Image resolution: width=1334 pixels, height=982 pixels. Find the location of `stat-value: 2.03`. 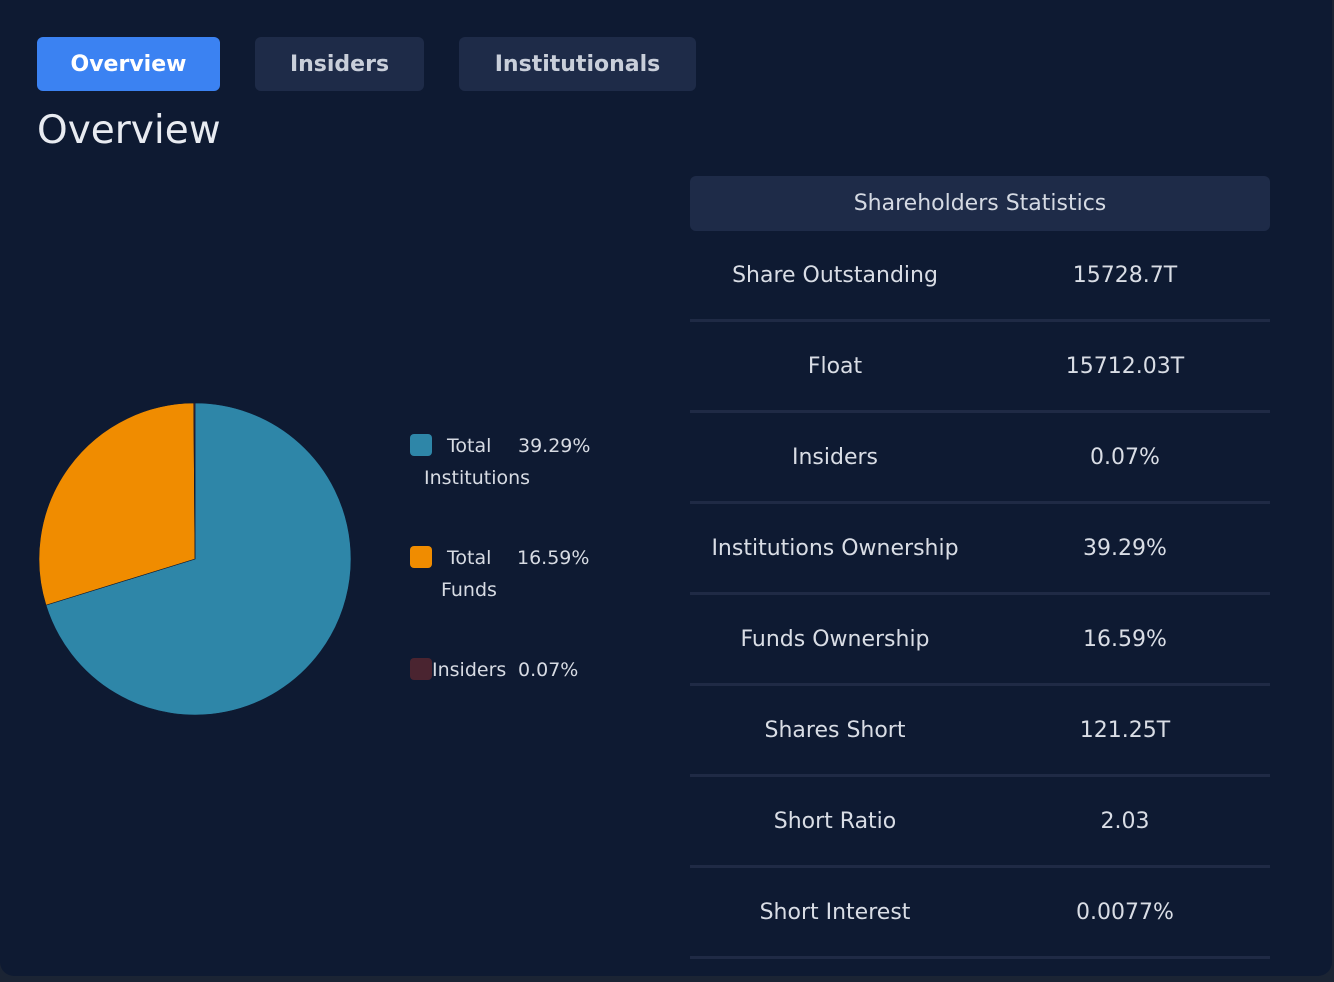

stat-value: 2.03 is located at coordinates (1125, 821).